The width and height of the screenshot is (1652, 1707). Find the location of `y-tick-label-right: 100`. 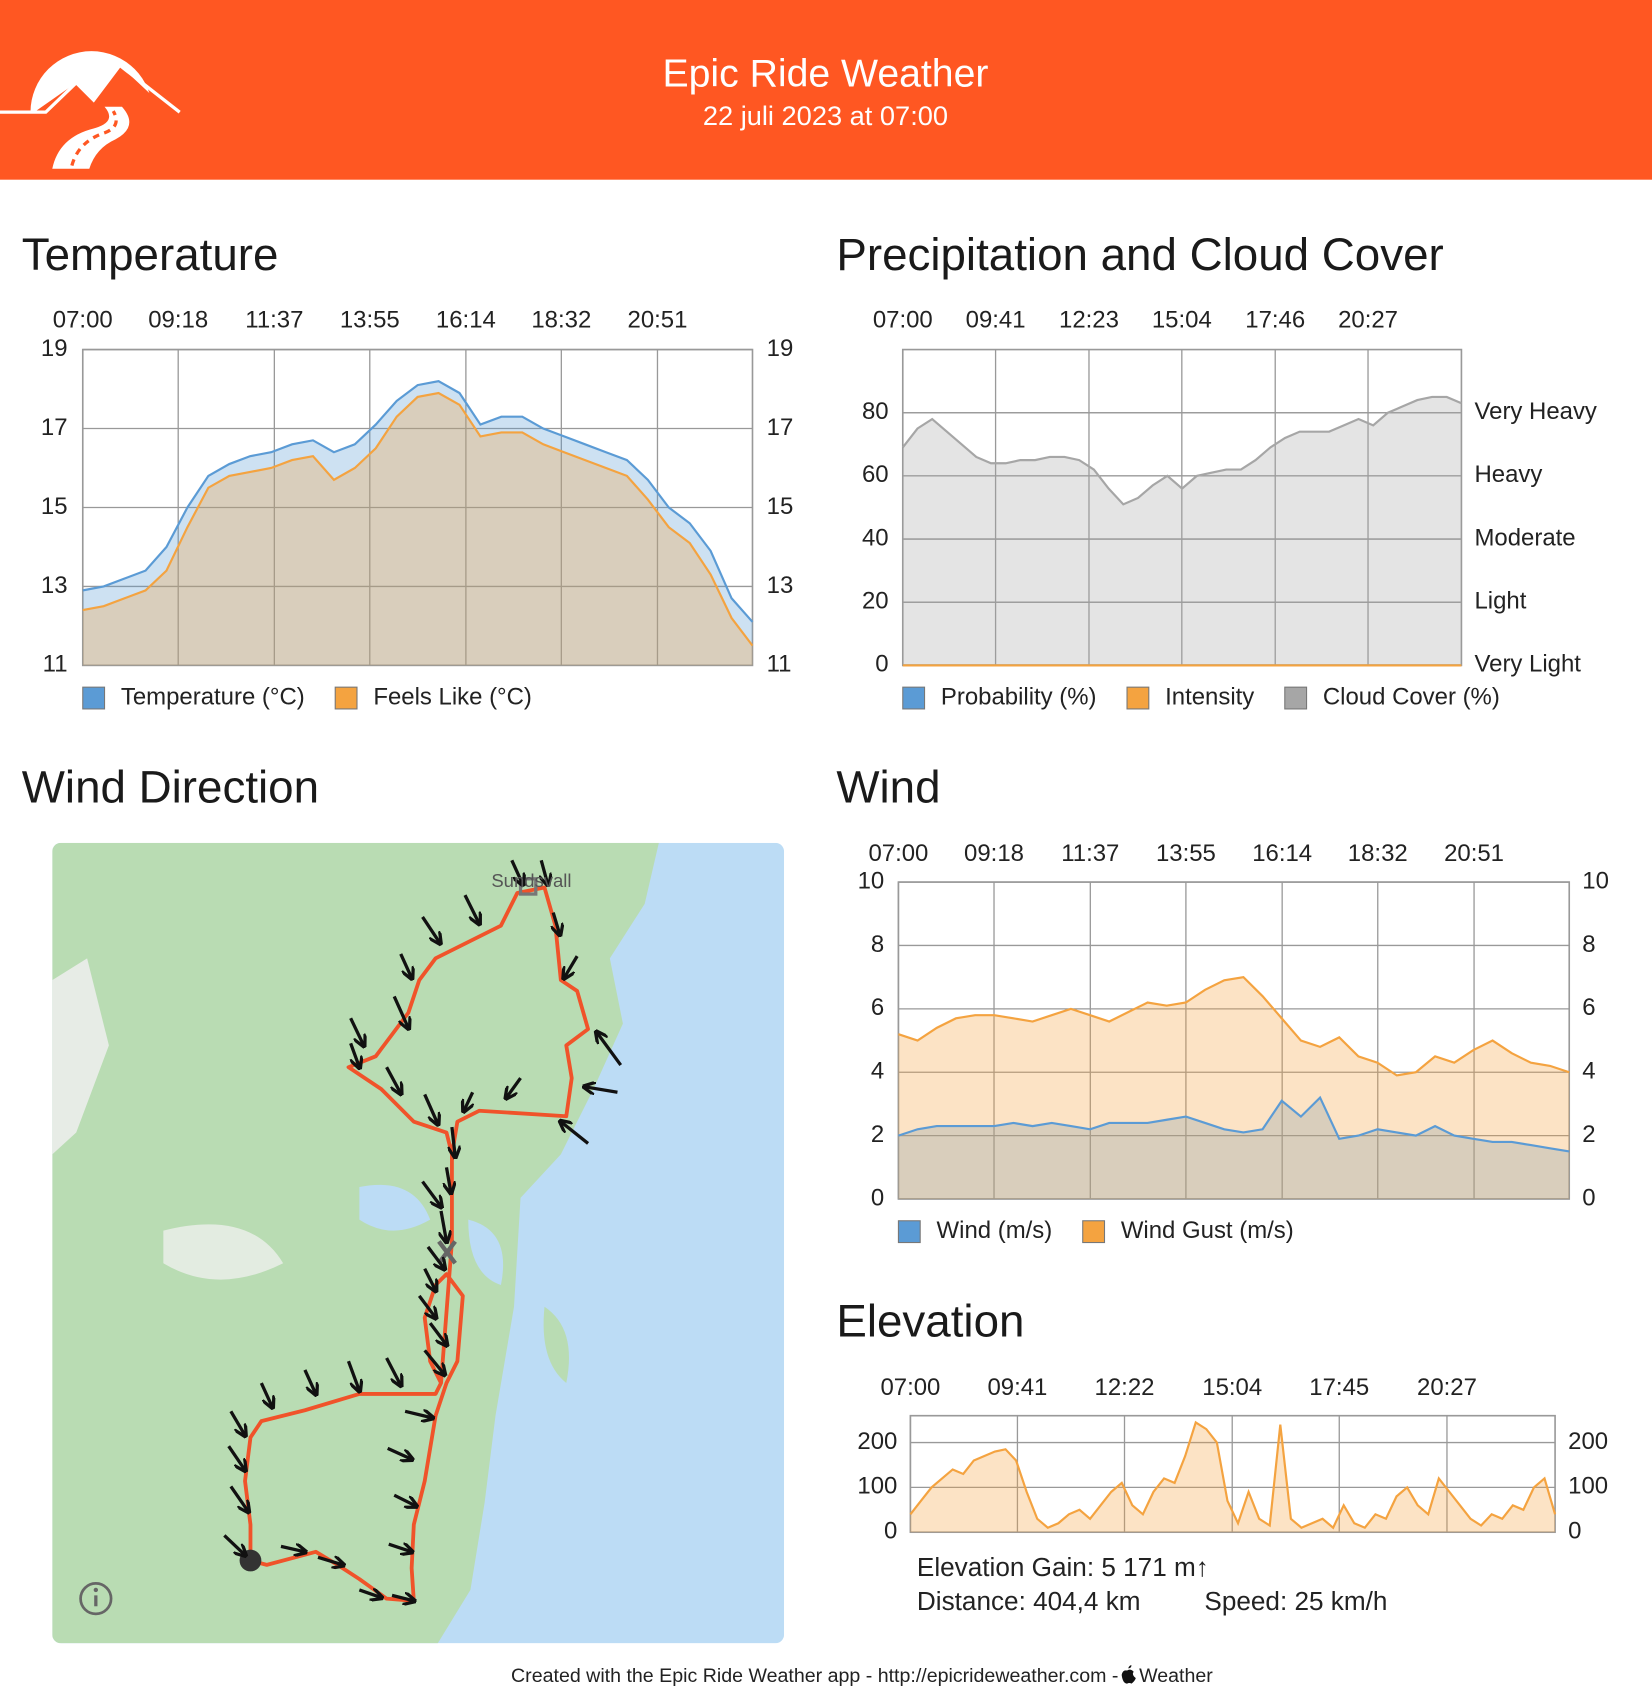

y-tick-label-right: 100 is located at coordinates (1588, 1486).